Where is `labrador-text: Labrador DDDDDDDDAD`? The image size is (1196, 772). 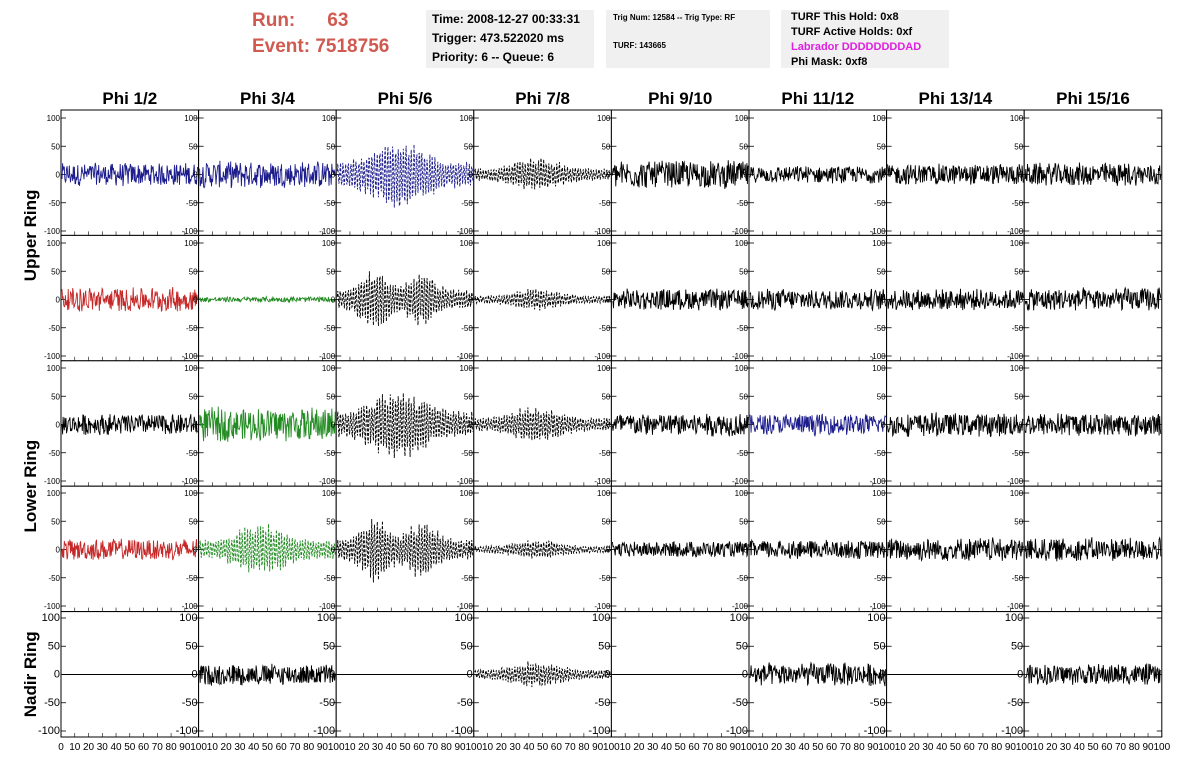 labrador-text: Labrador DDDDDDDDAD is located at coordinates (856, 47).